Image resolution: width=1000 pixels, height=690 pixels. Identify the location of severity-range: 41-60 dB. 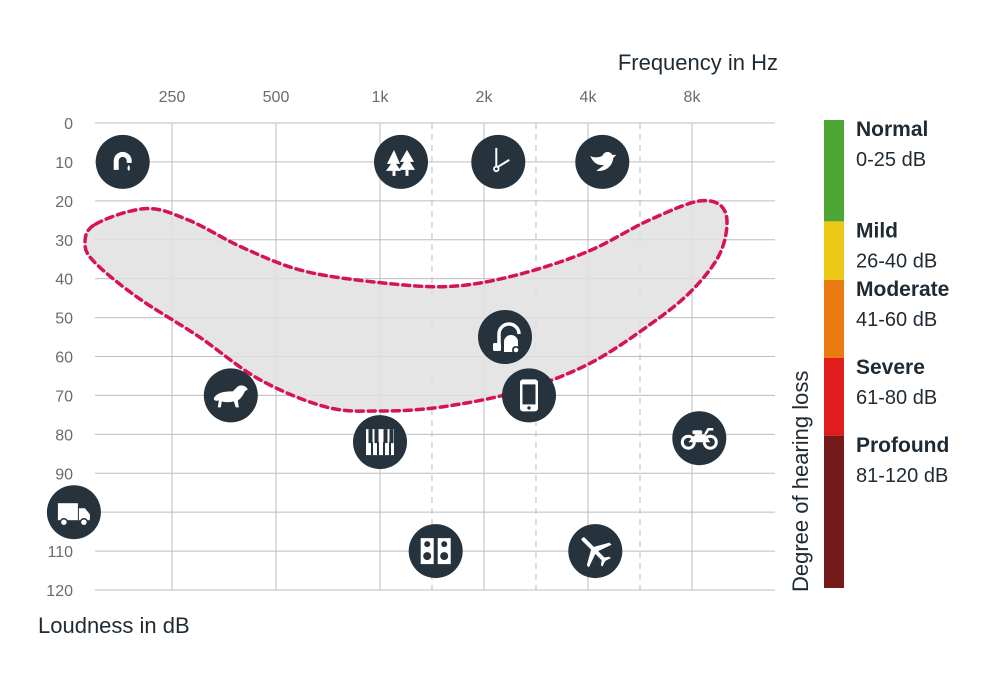
(896, 320).